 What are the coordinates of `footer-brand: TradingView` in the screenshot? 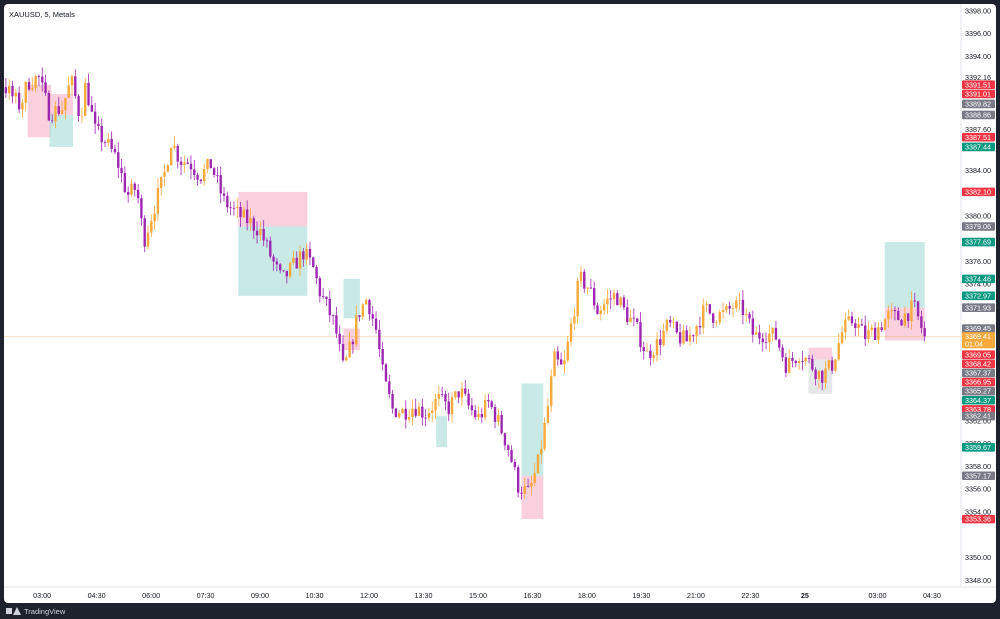 It's located at (35, 611).